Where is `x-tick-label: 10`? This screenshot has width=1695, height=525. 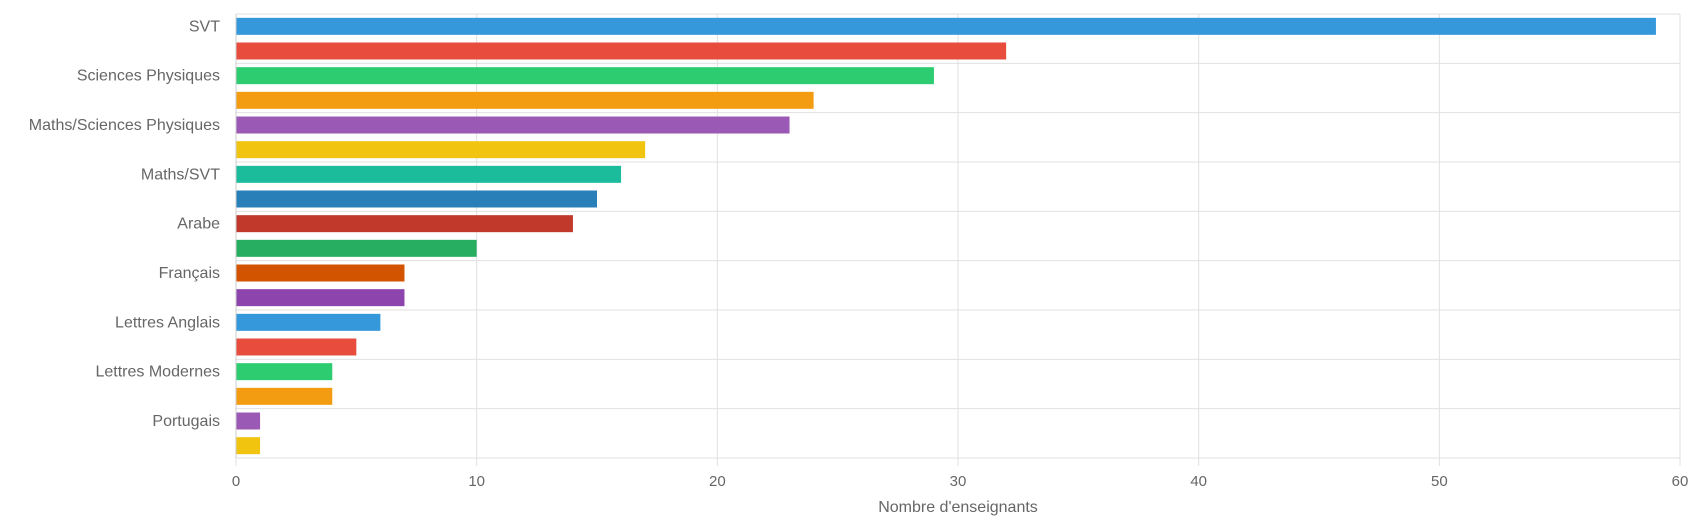
x-tick-label: 10 is located at coordinates (476, 481).